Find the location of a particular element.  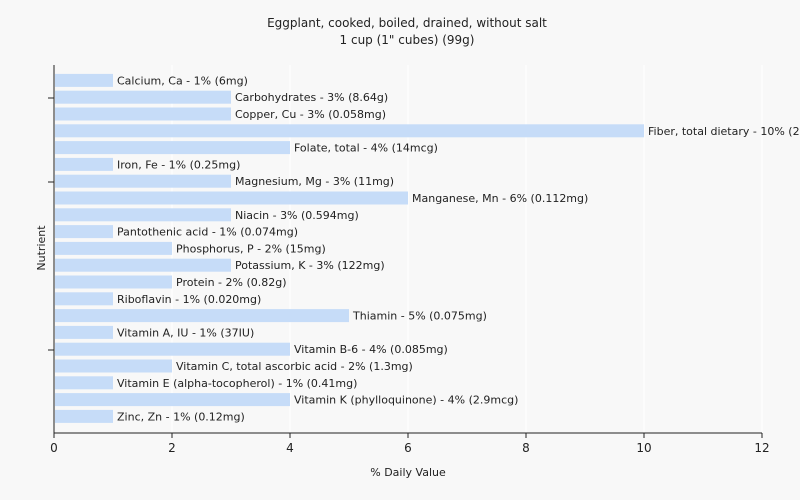

bar-label: Zinc, Zn - 1% (0.12mg) is located at coordinates (181, 416).